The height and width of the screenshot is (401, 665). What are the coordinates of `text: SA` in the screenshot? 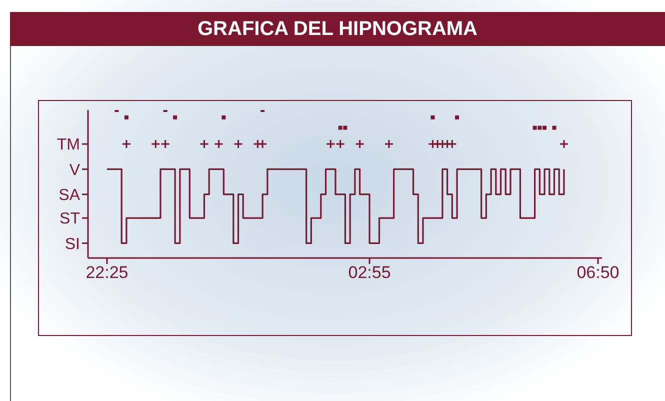 It's located at (69, 195).